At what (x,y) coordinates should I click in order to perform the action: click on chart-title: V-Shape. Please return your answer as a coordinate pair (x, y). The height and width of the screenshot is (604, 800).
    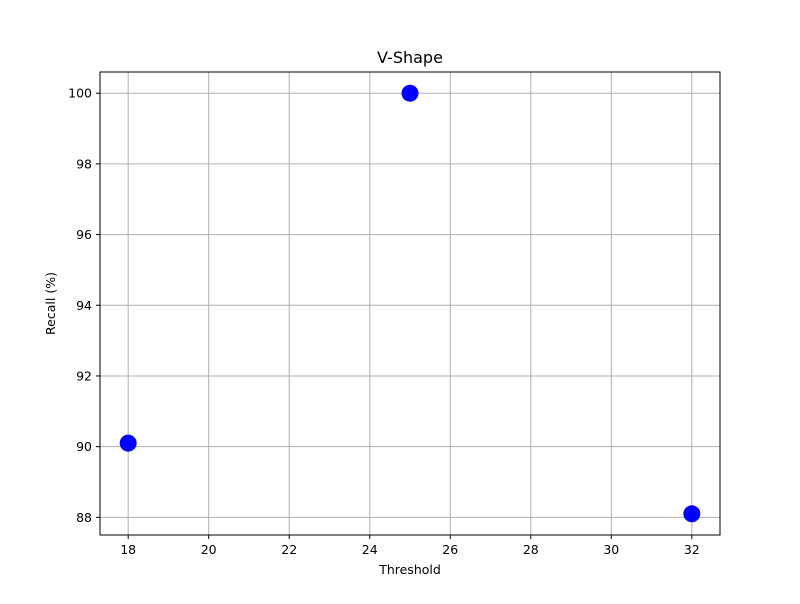
    Looking at the image, I should click on (410, 57).